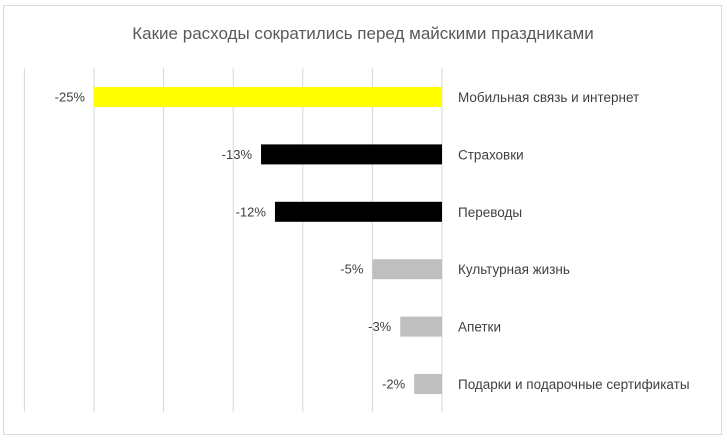 This screenshot has height=441, width=727. What do you see at coordinates (548, 97) in the screenshot?
I see `category-label: Мобильная связь и интернет` at bounding box center [548, 97].